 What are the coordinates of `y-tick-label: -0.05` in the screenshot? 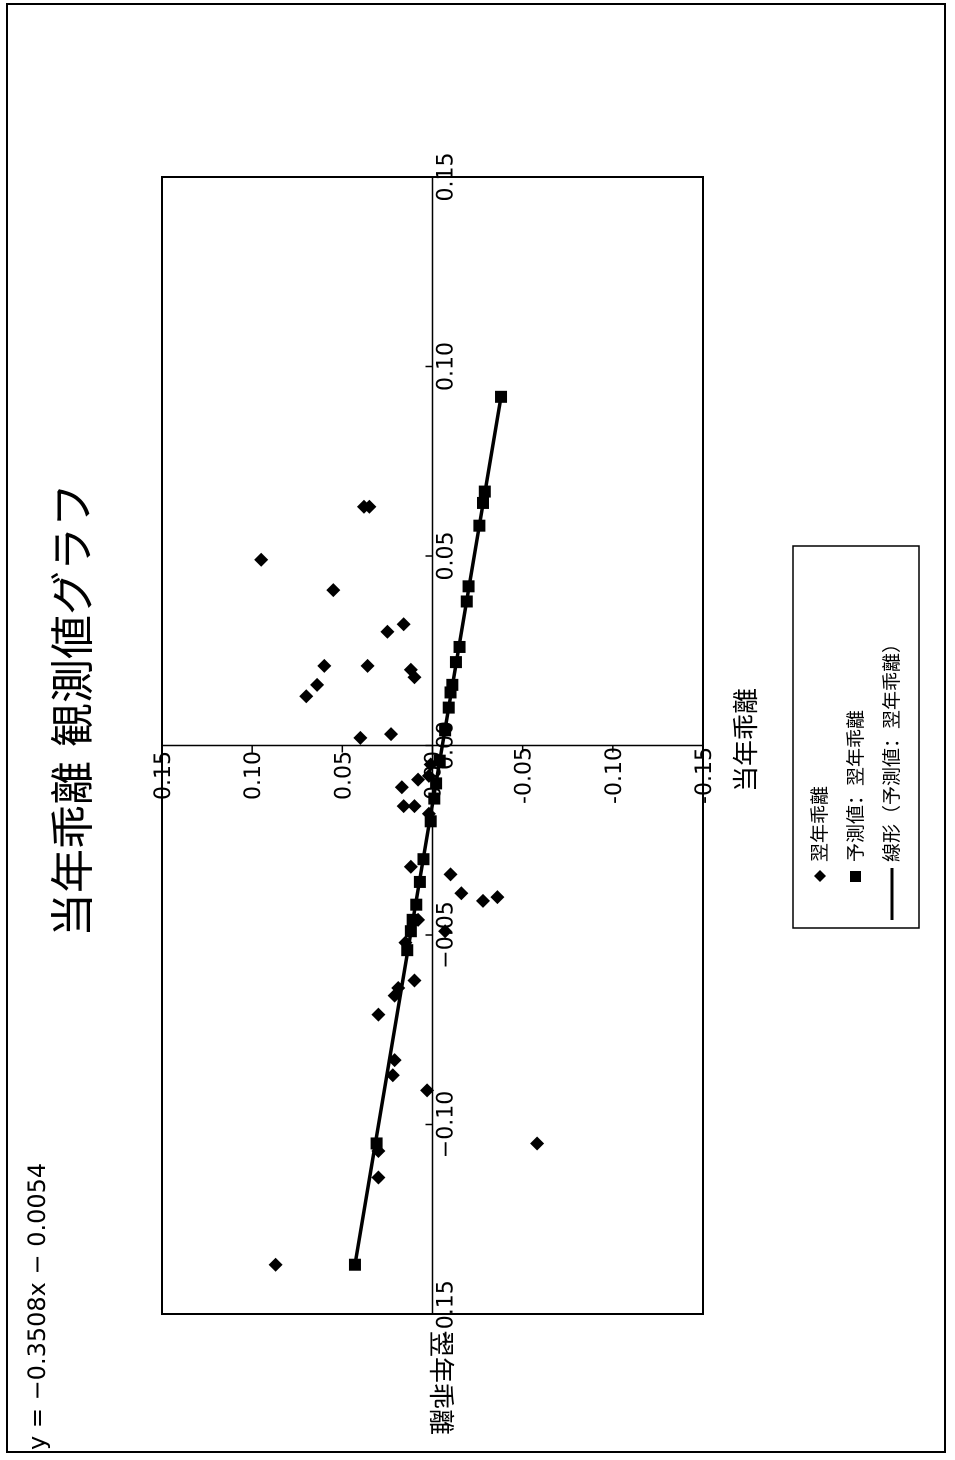 It's located at (524, 775).